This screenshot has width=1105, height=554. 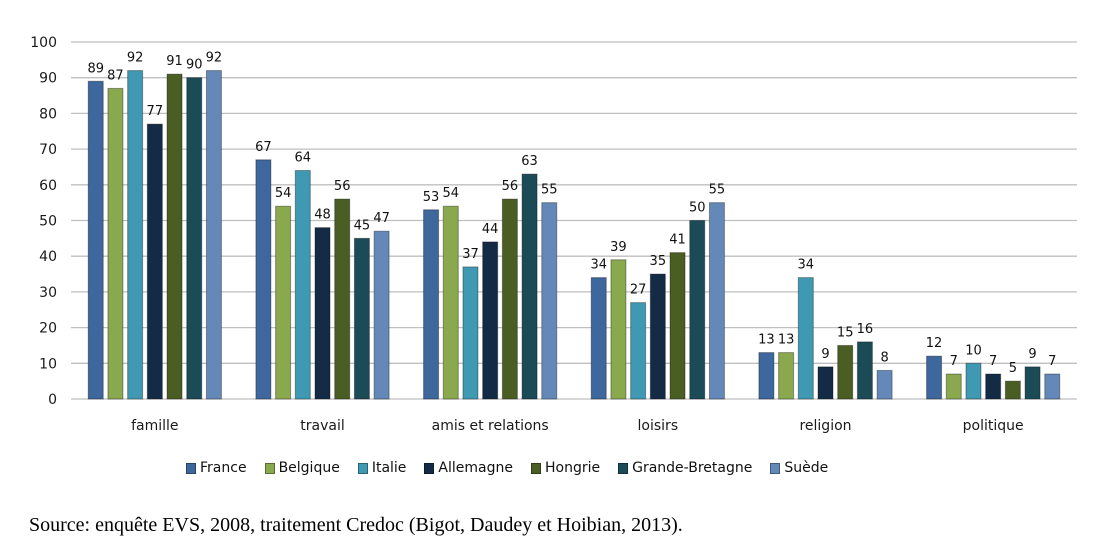 I want to click on data-label: 12, so click(x=934, y=343).